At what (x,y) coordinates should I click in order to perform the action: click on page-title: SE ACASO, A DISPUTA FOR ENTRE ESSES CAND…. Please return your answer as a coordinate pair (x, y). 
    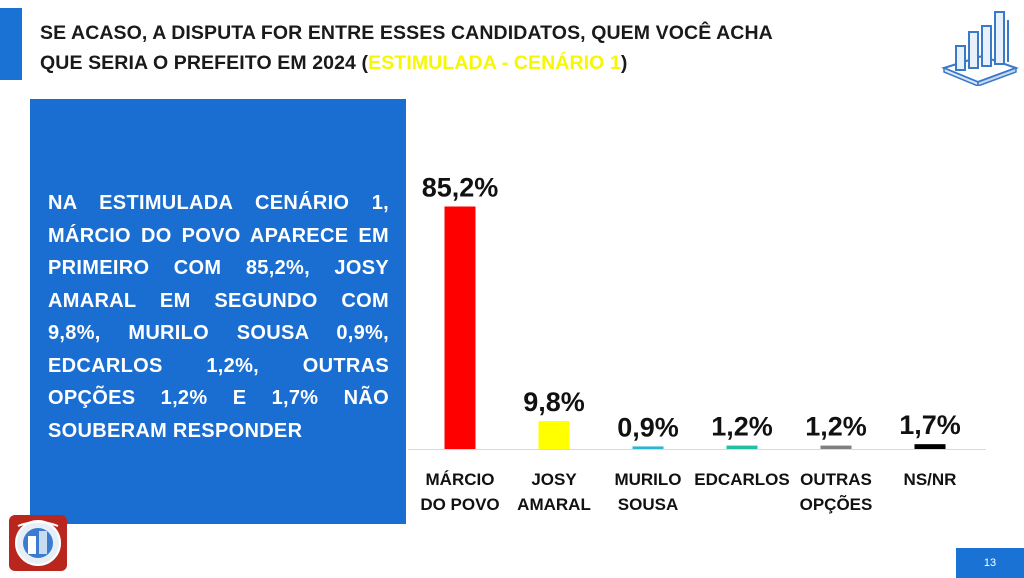
    Looking at the image, I should click on (470, 48).